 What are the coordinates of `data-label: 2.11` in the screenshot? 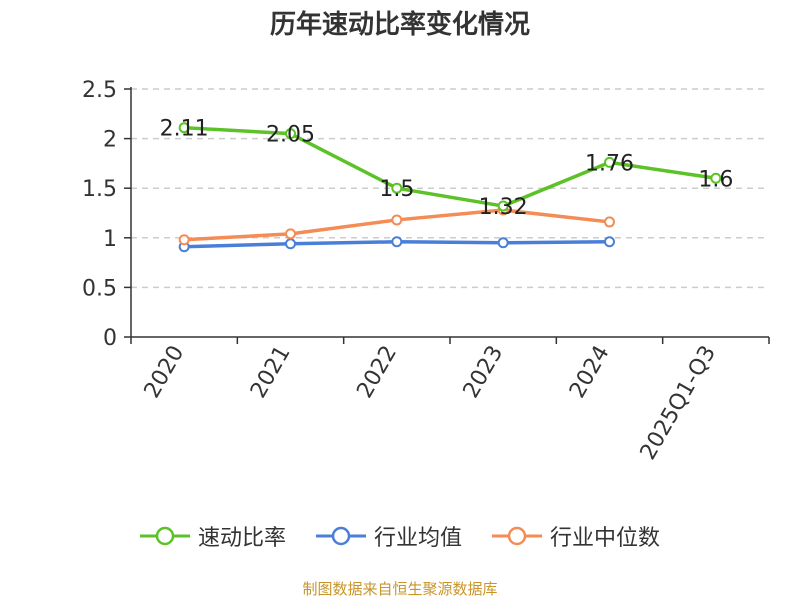 It's located at (184, 129).